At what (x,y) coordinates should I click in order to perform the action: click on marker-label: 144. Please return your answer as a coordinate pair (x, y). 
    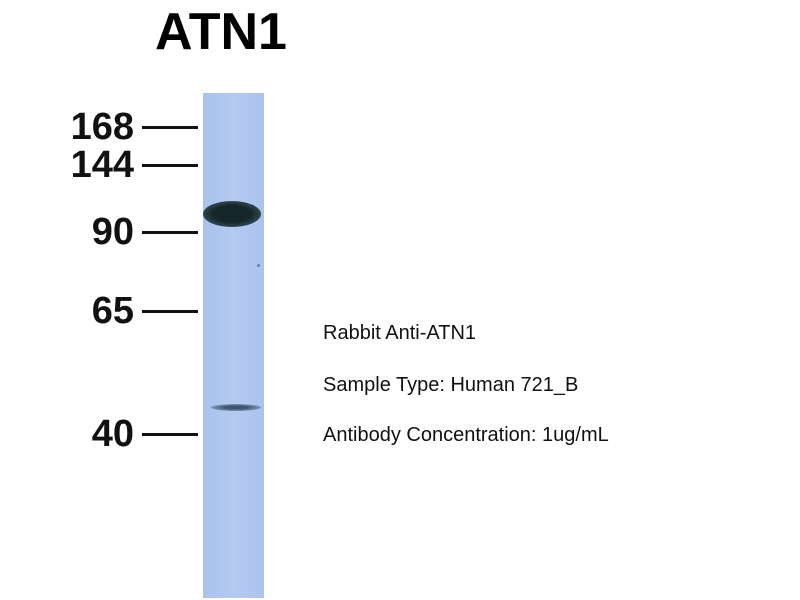
    Looking at the image, I should click on (102, 165).